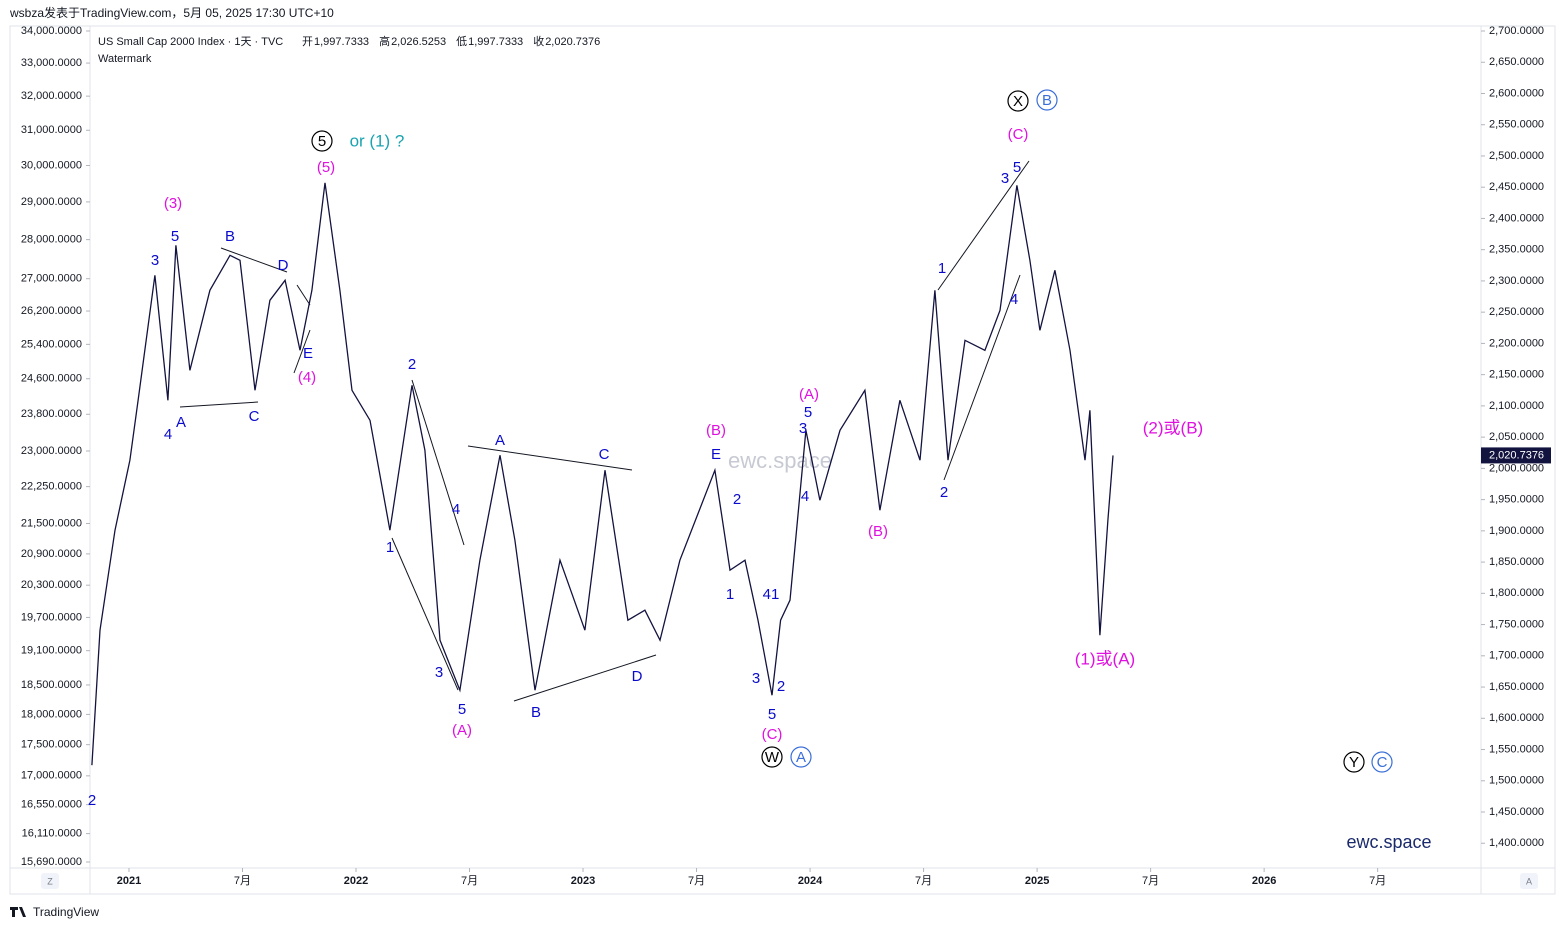 The image size is (1565, 931). I want to click on ohlc-label: 高, so click(384, 41).